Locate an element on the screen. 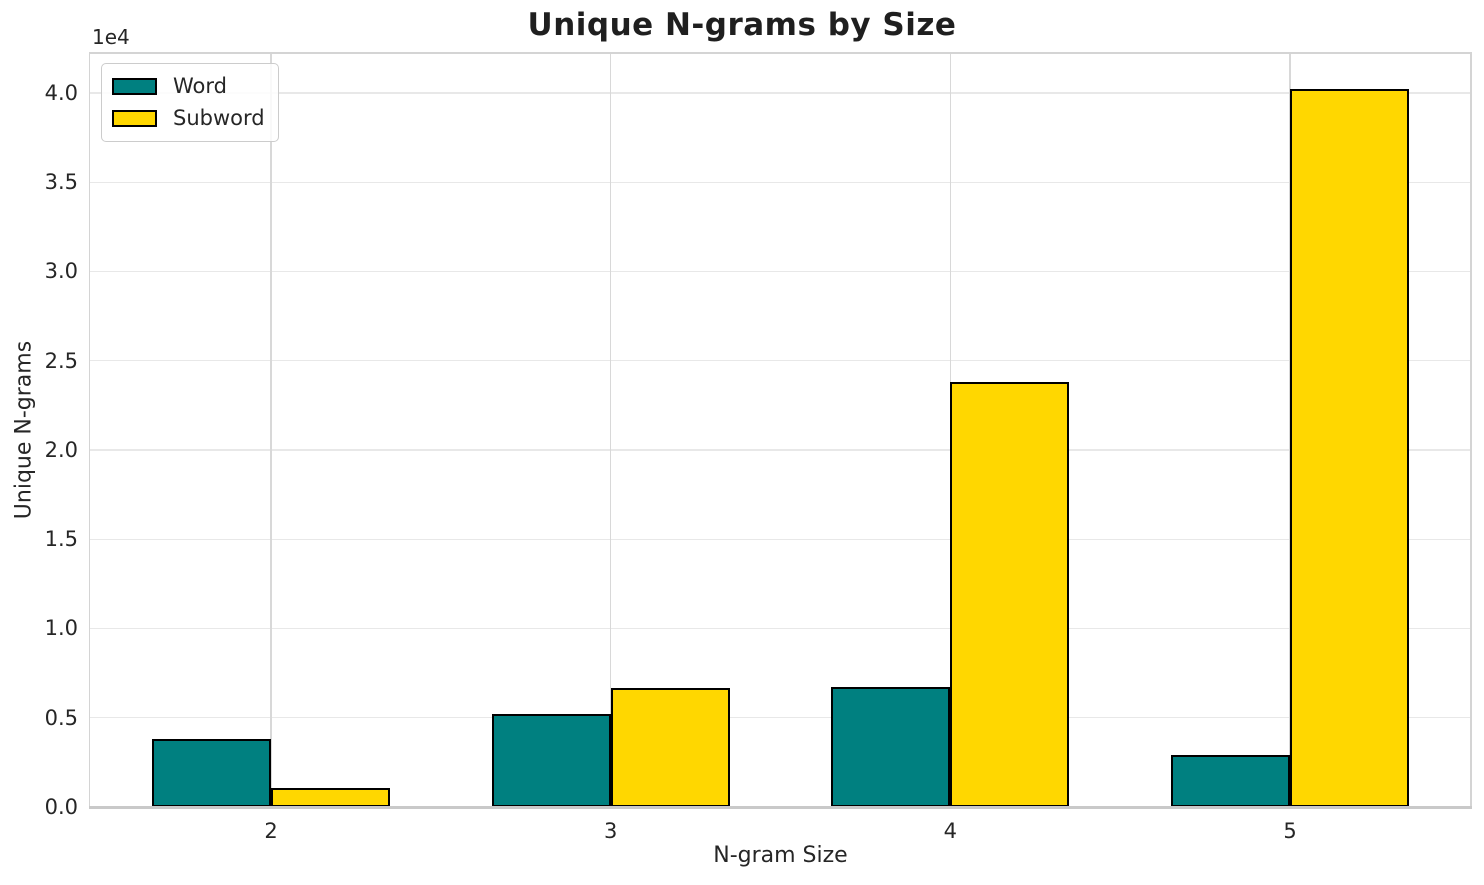 This screenshot has height=885, width=1484. y-tick-label-3.0: 3.0 is located at coordinates (61, 271).